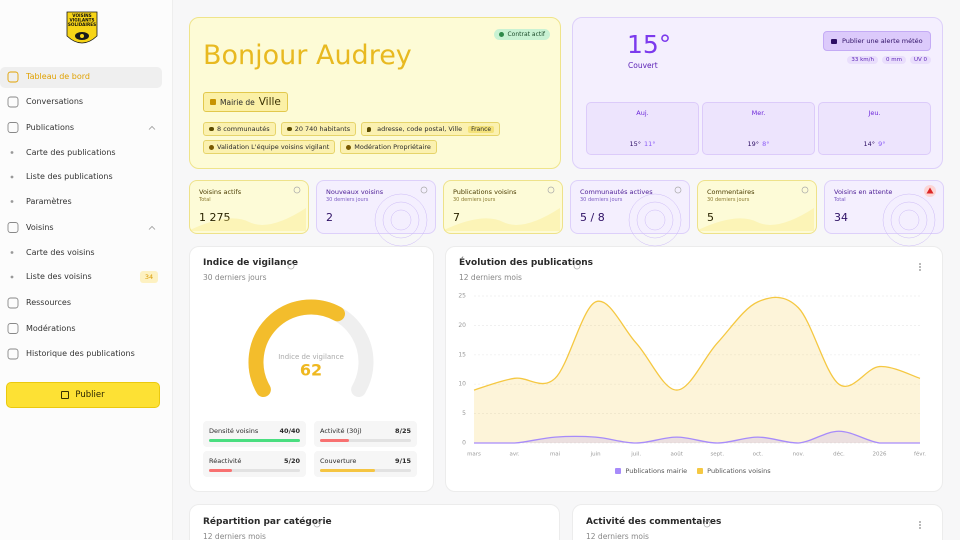  I want to click on kpi-title: Publications voisins, so click(485, 192).